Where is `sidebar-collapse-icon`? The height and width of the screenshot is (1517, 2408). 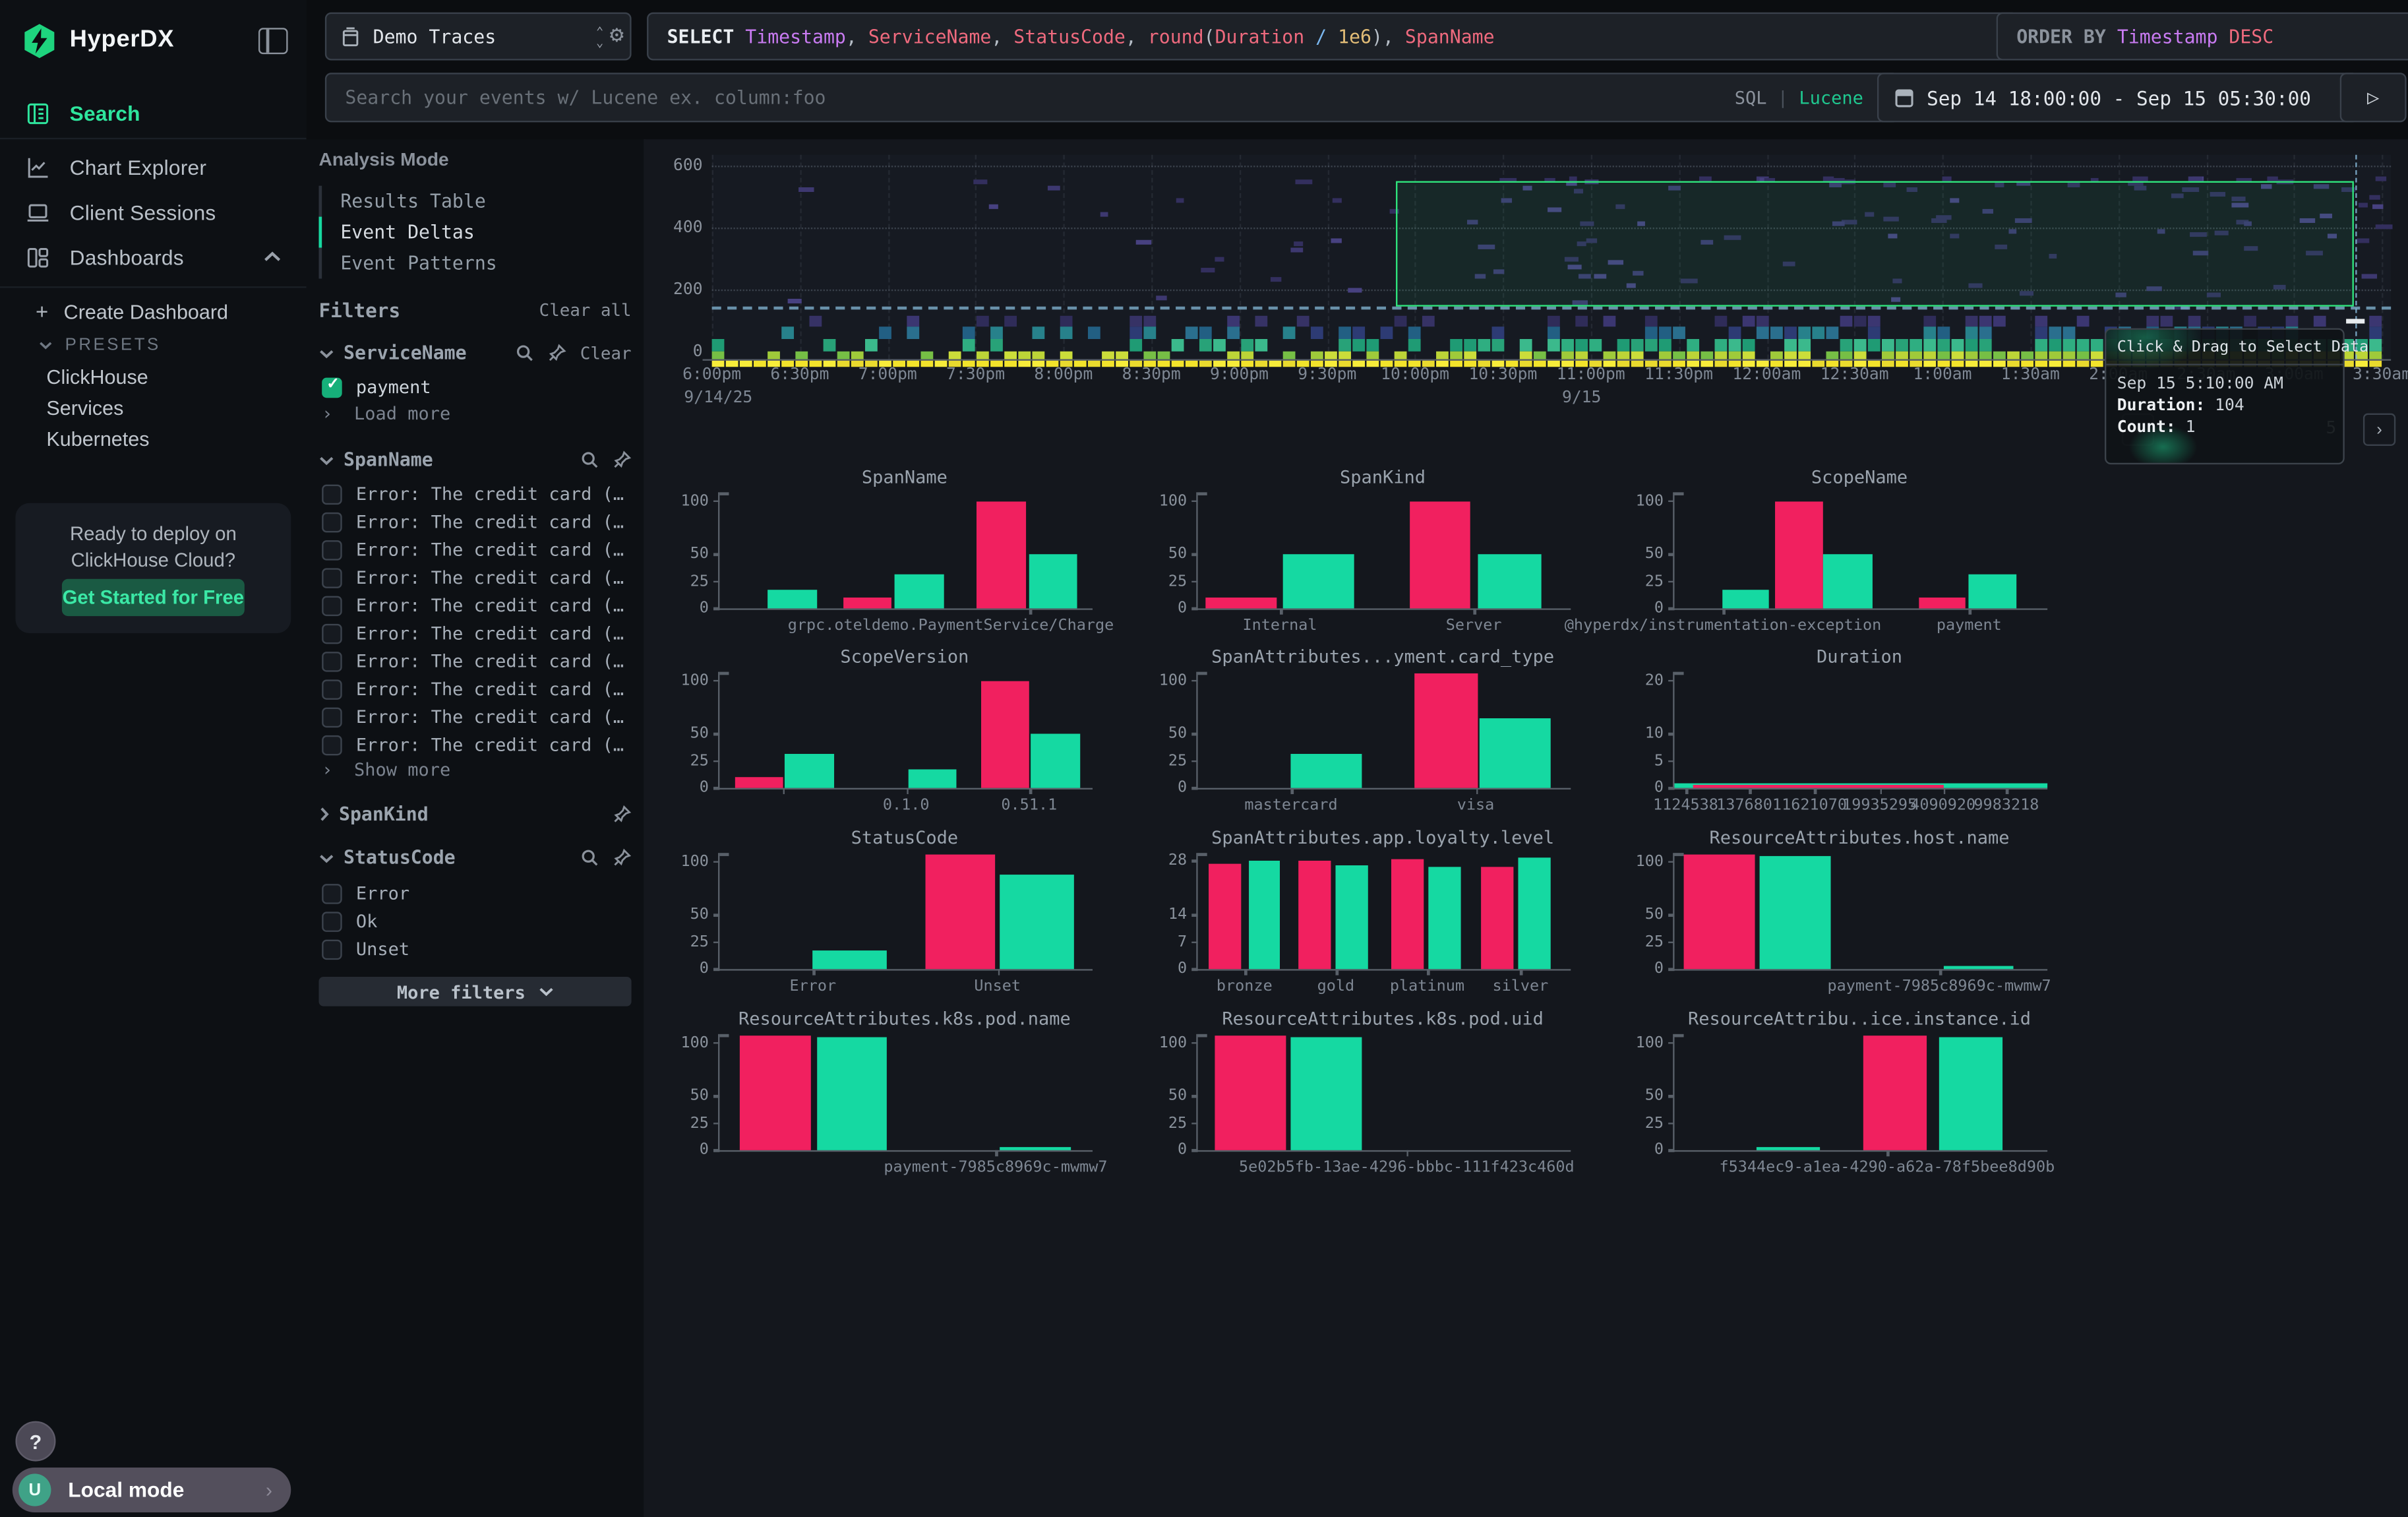
sidebar-collapse-icon is located at coordinates (273, 40).